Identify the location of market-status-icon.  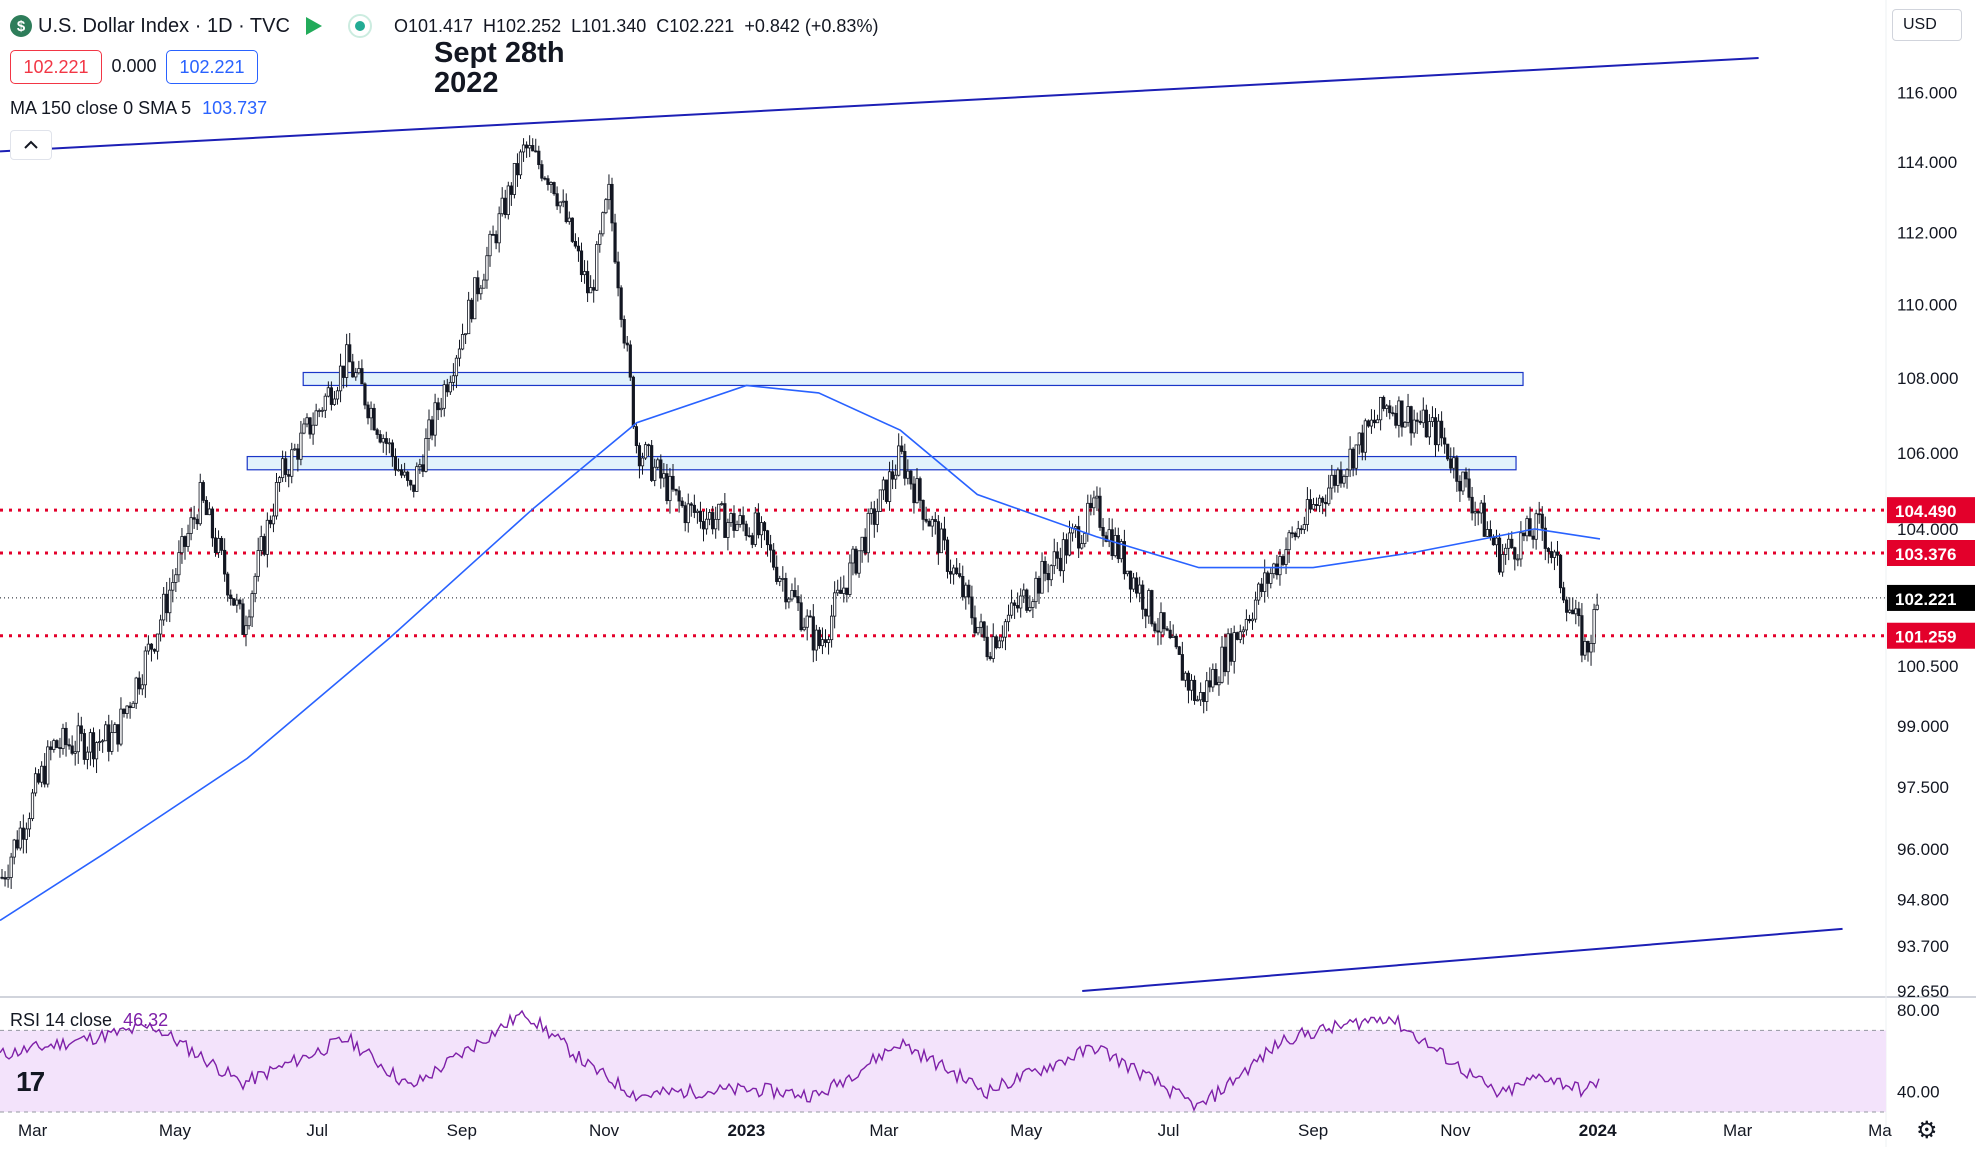
(359, 26).